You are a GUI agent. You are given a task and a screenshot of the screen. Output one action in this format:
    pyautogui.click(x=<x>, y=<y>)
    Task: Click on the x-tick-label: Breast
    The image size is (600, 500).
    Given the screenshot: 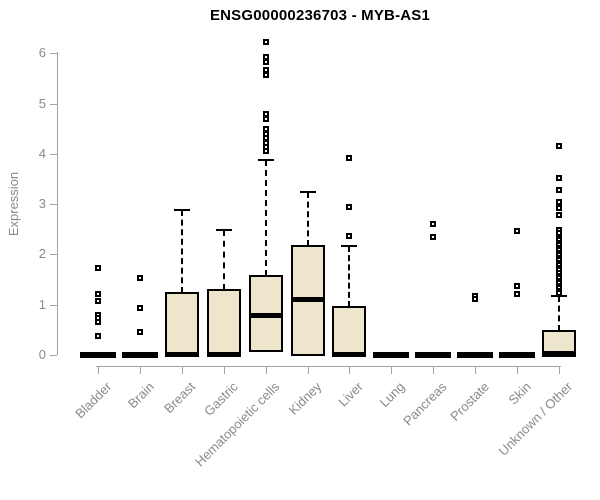 What is the action you would take?
    pyautogui.click(x=180, y=398)
    